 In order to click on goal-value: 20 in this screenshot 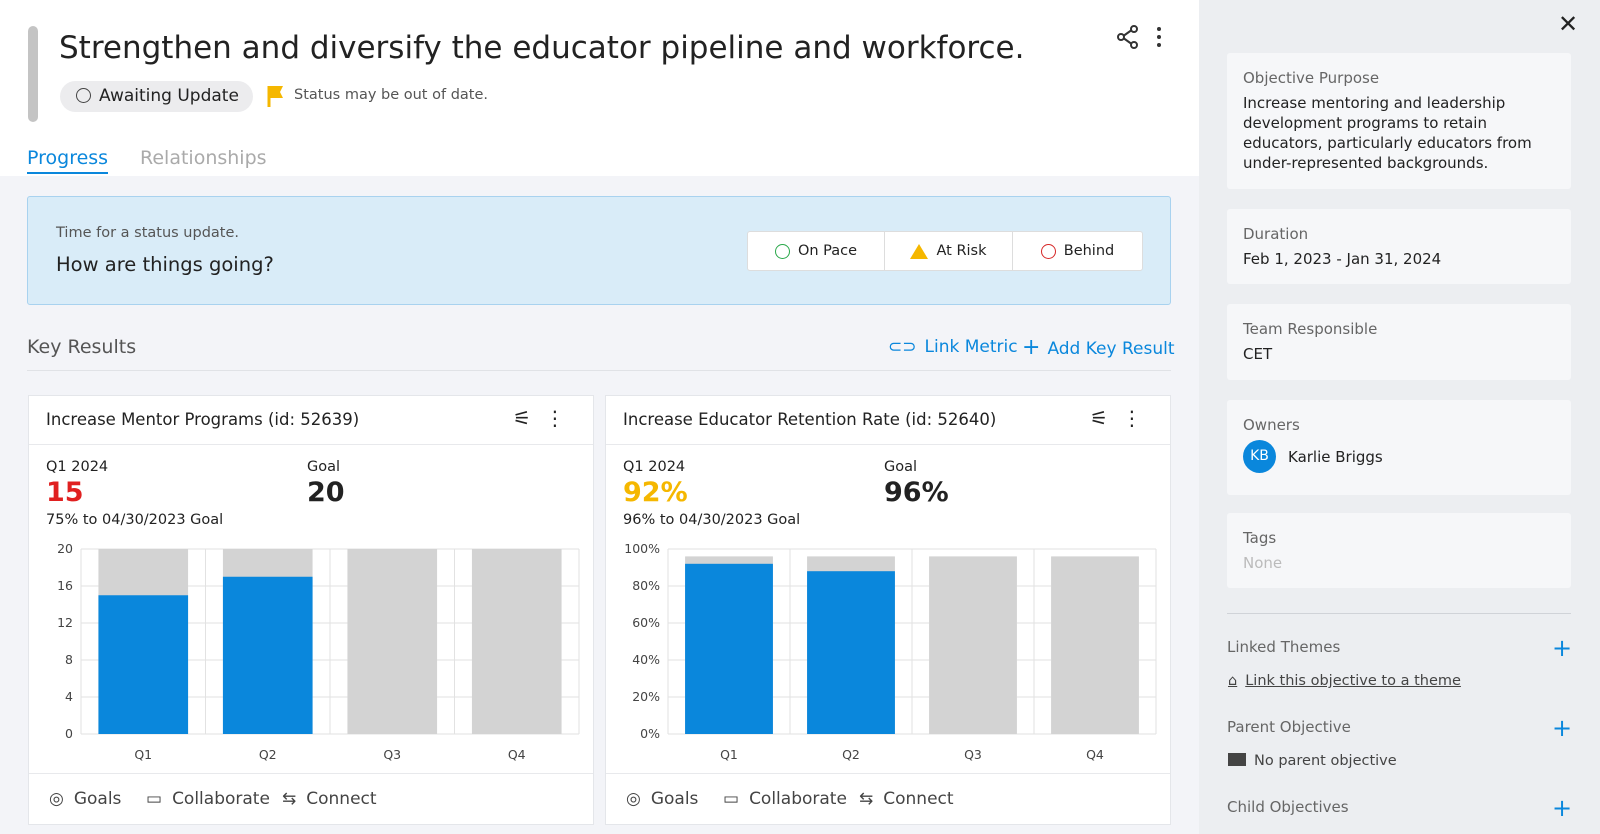, I will do `click(326, 492)`.